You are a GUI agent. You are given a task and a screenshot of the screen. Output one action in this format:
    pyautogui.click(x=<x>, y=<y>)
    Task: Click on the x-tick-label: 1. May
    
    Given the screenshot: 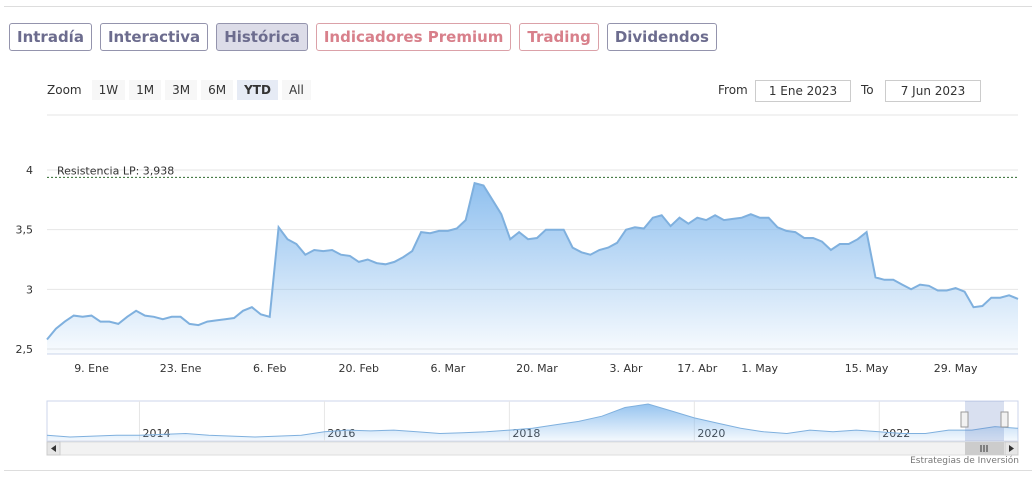 What is the action you would take?
    pyautogui.click(x=759, y=368)
    